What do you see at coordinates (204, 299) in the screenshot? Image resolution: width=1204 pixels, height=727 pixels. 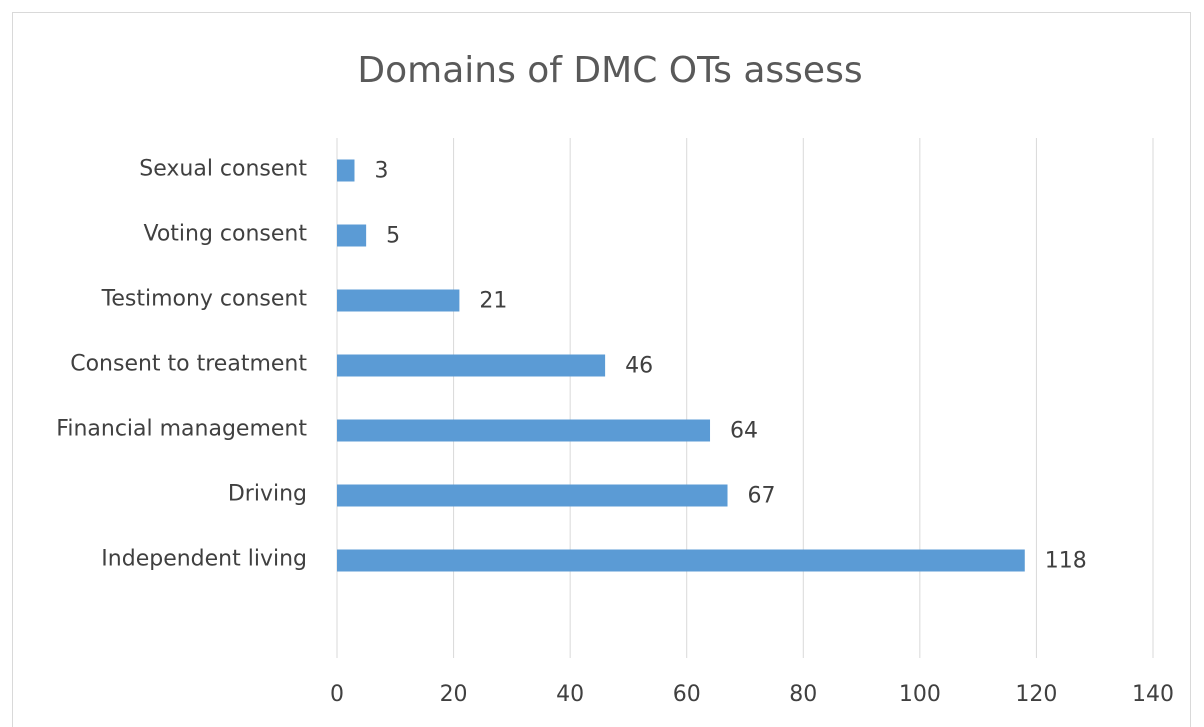 I see `y-tick-label: Testimony consent` at bounding box center [204, 299].